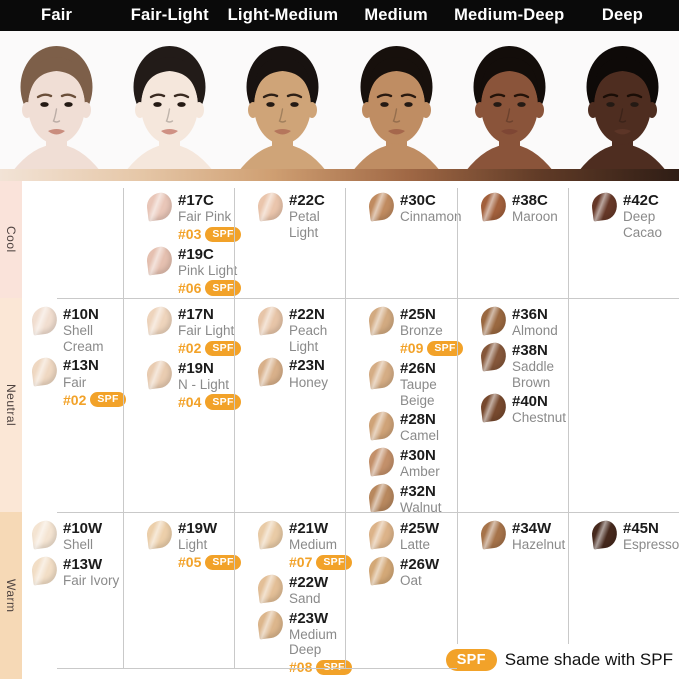  I want to click on shade-info: #25W Latte, so click(419, 536).